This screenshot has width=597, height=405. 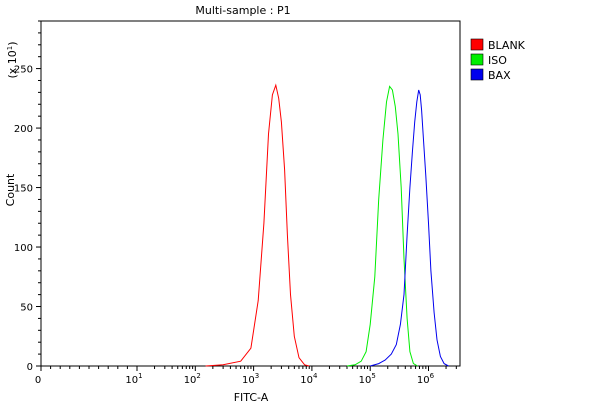 I want to click on legend-swatch-bax, so click(x=477, y=74).